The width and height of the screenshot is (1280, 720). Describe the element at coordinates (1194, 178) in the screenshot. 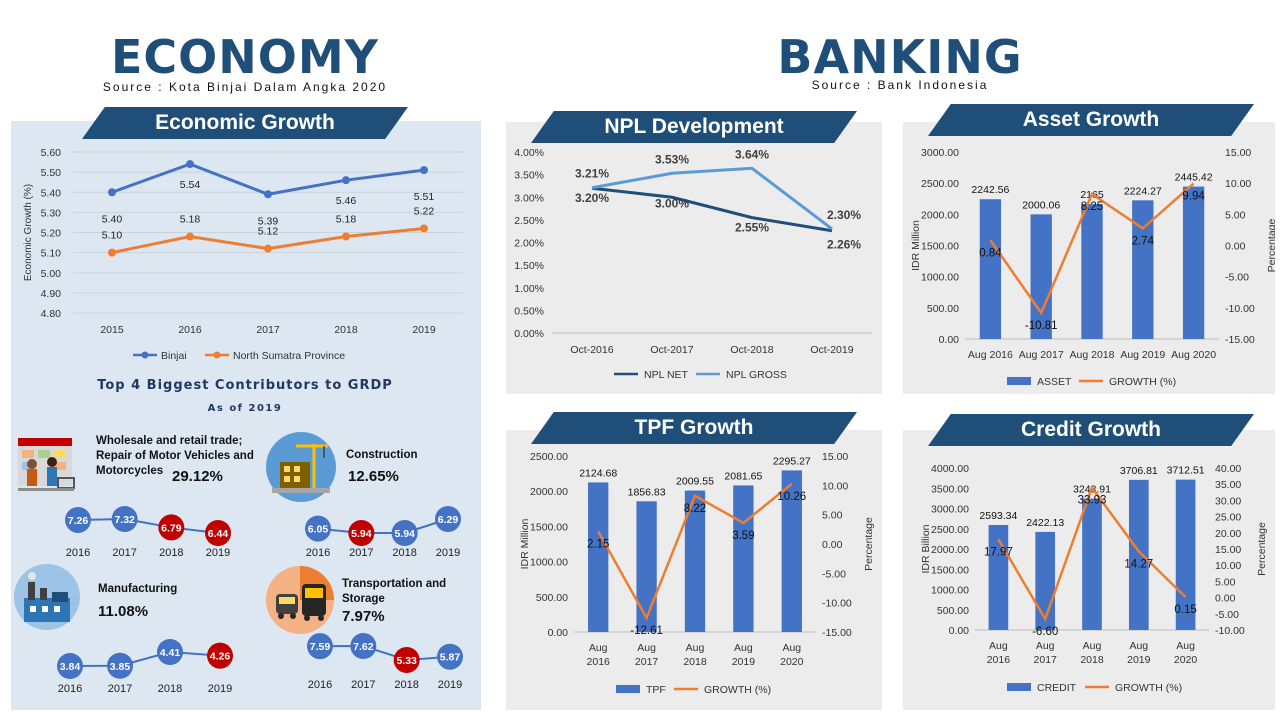

I see `bar-label: 2445.42` at that location.